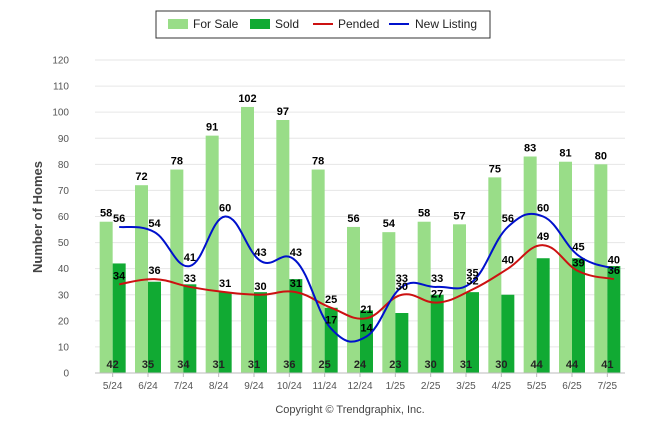 The height and width of the screenshot is (434, 646). What do you see at coordinates (358, 24) in the screenshot?
I see `legend-label-pended: Pended` at bounding box center [358, 24].